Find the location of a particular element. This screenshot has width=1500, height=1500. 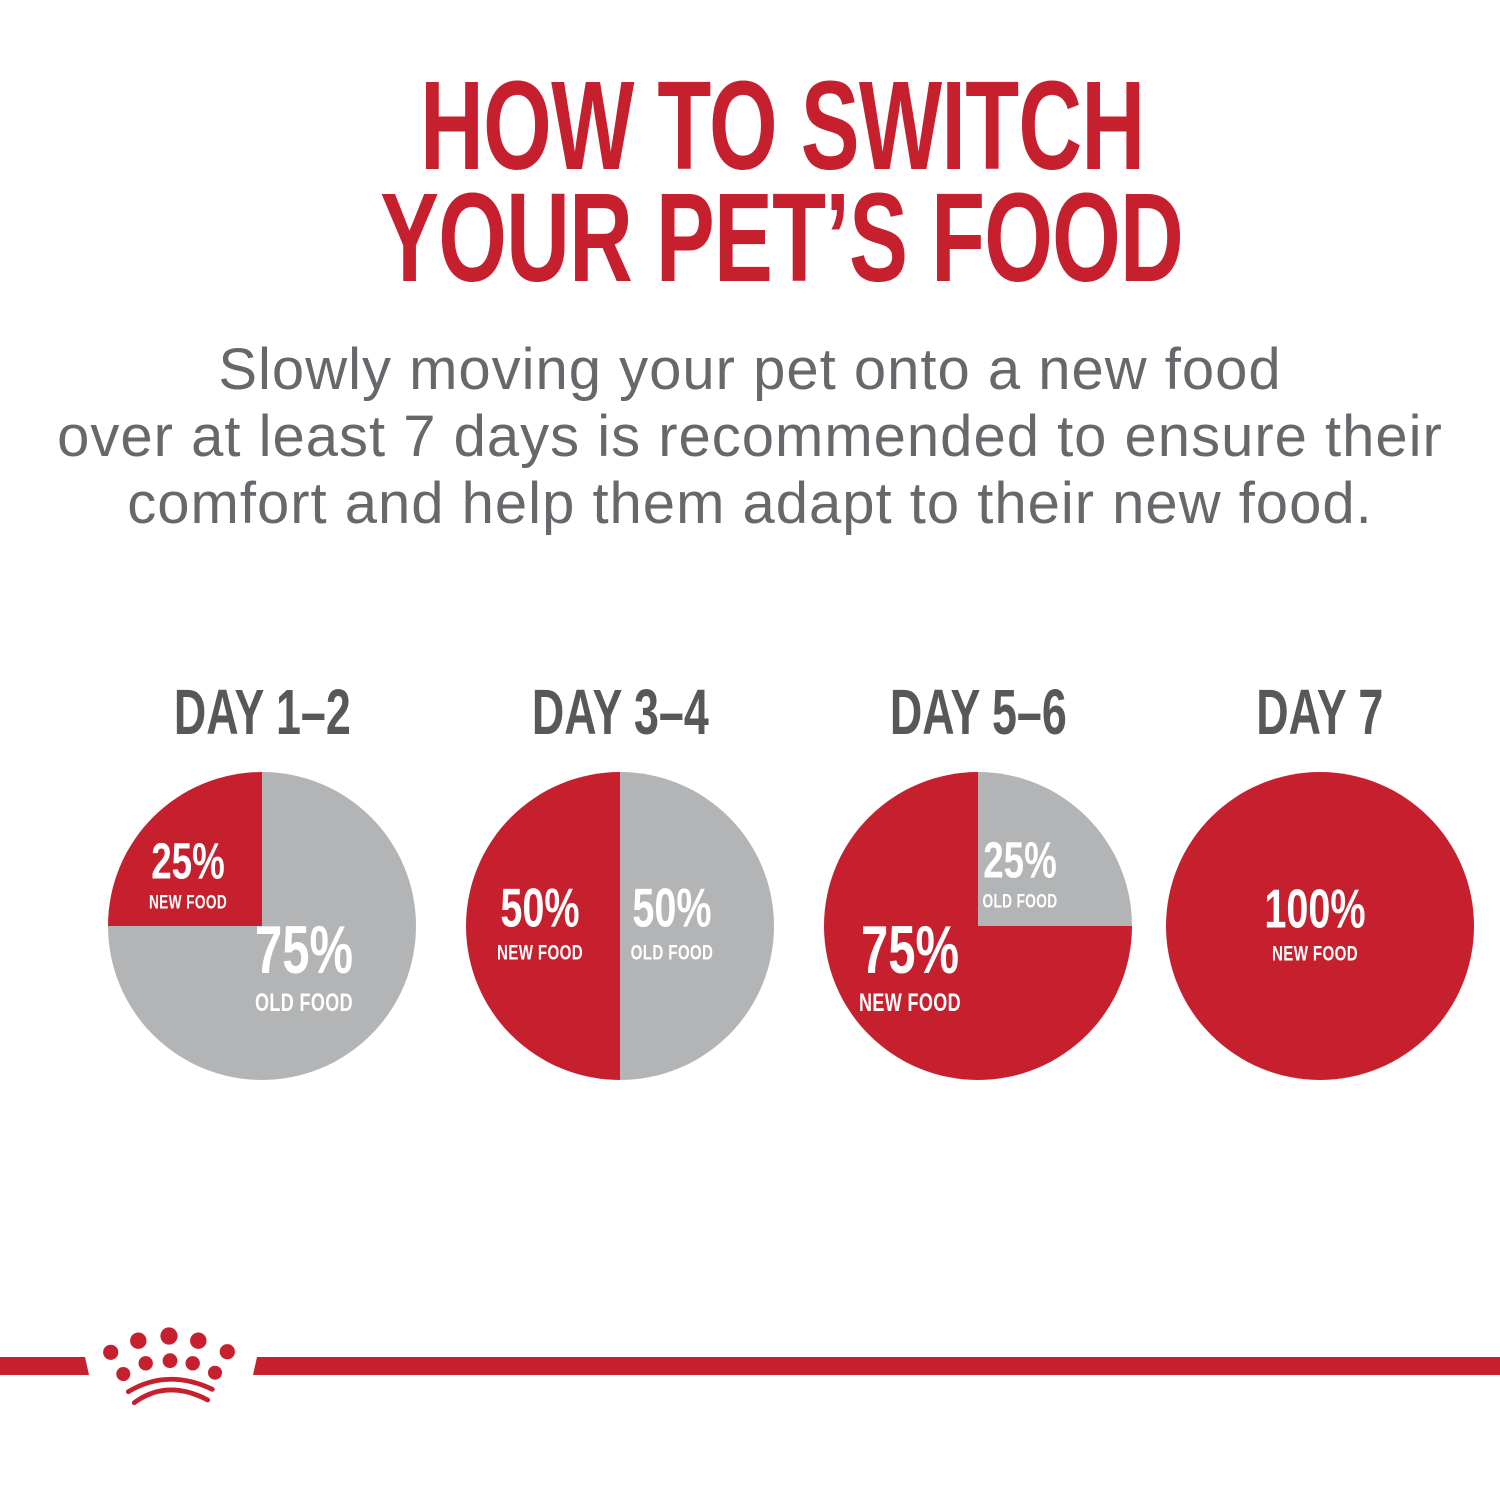

day-7-column: DAY 7 100% NEW FOOD is located at coordinates (1320, 880).